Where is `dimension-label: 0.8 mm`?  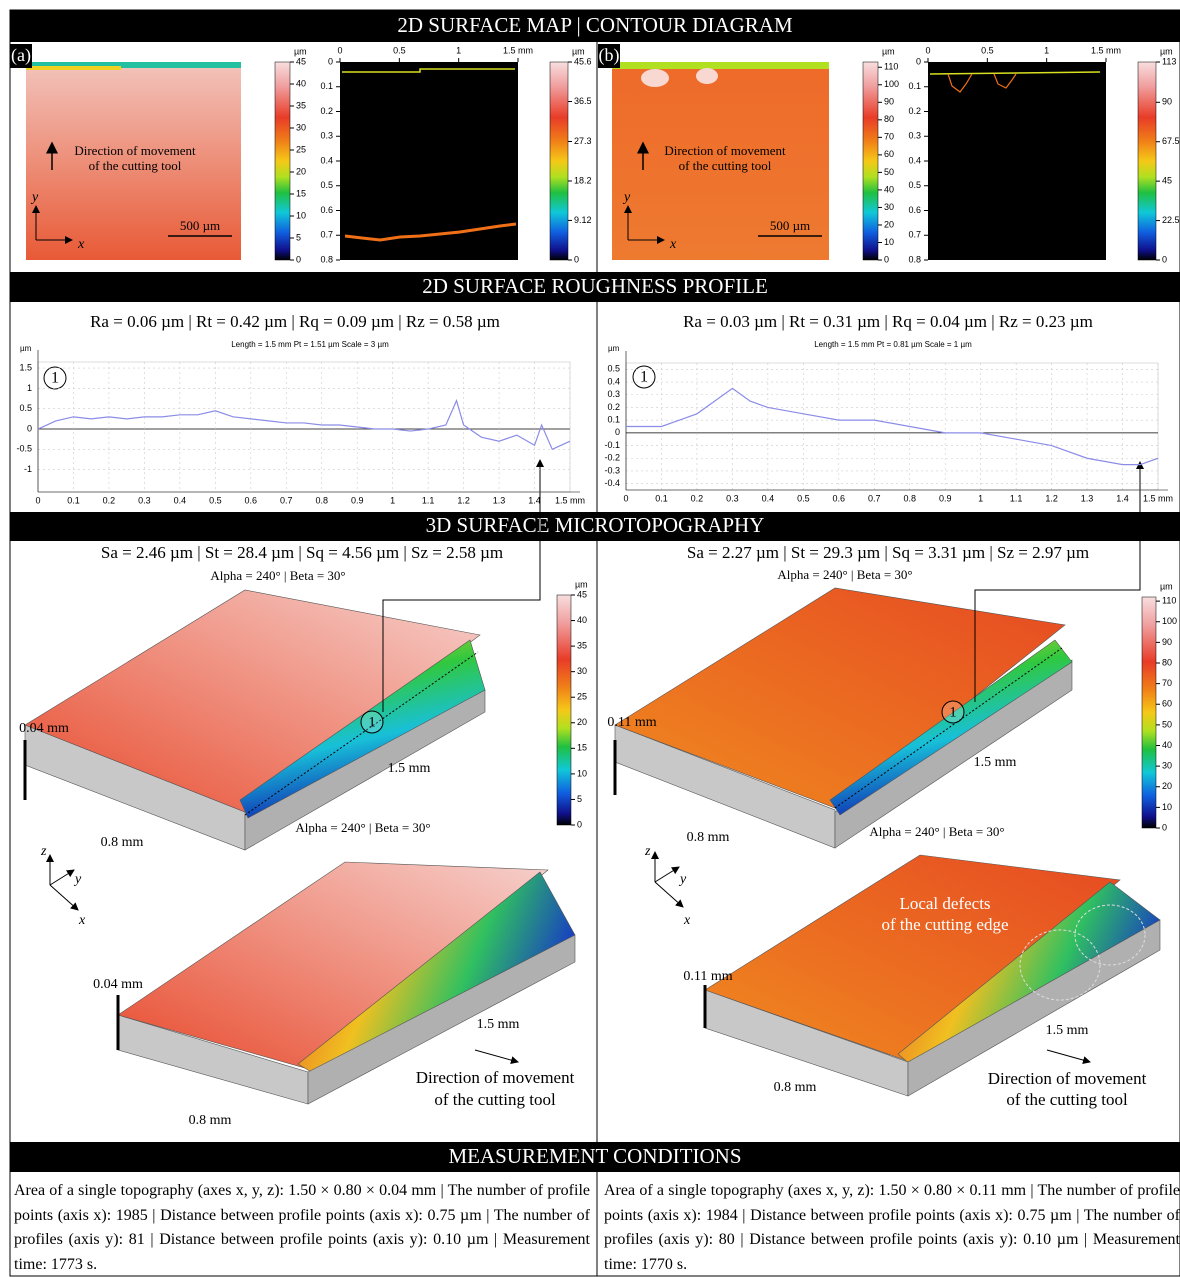 dimension-label: 0.8 mm is located at coordinates (210, 1120).